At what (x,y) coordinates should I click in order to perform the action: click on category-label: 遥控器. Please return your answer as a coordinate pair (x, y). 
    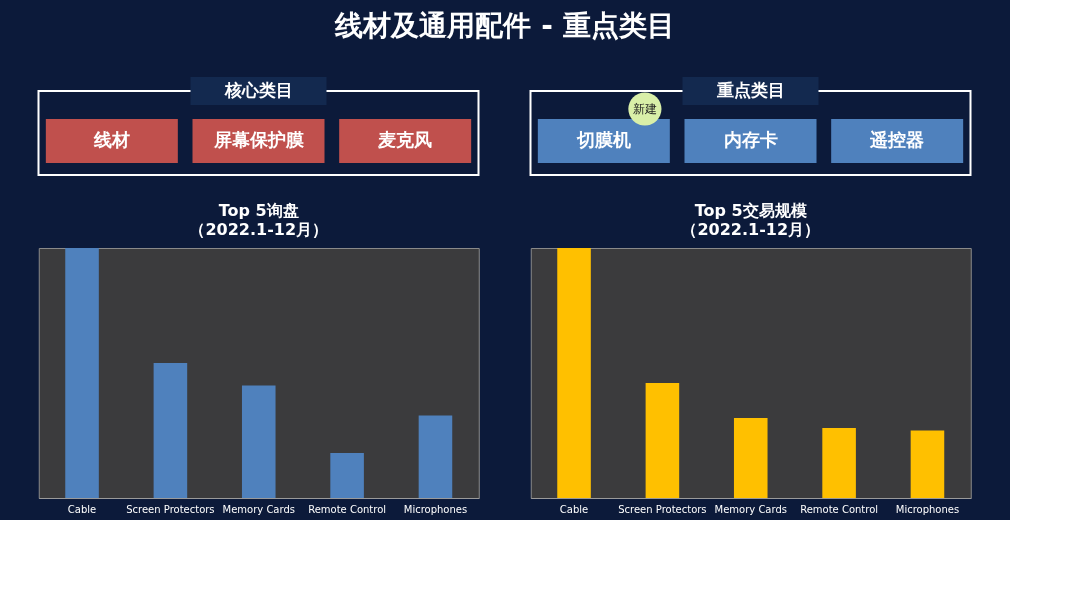
    Looking at the image, I should click on (897, 139).